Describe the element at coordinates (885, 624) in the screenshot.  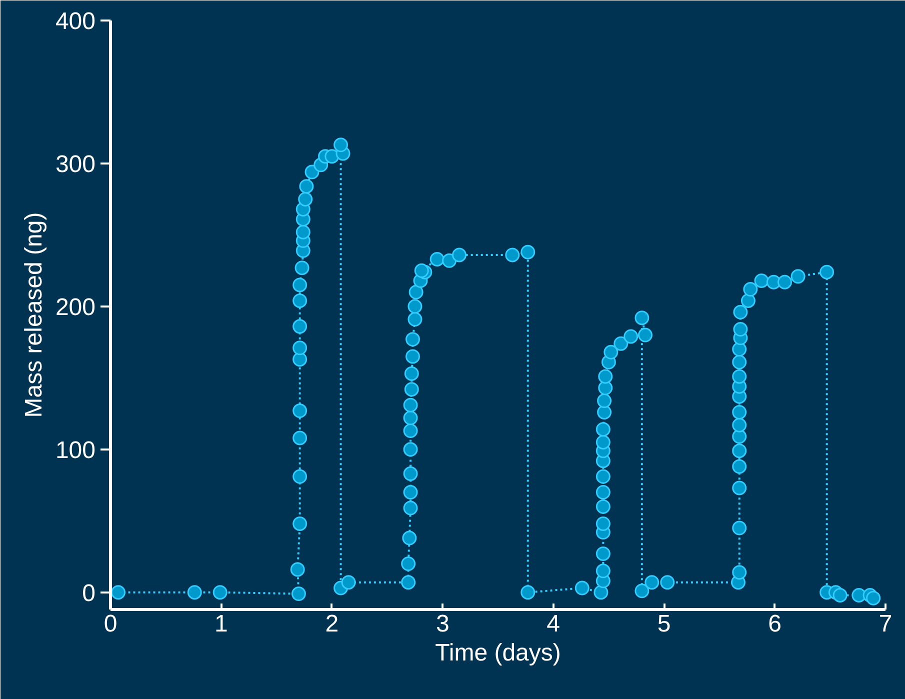
I see `x-tick-label: 7` at that location.